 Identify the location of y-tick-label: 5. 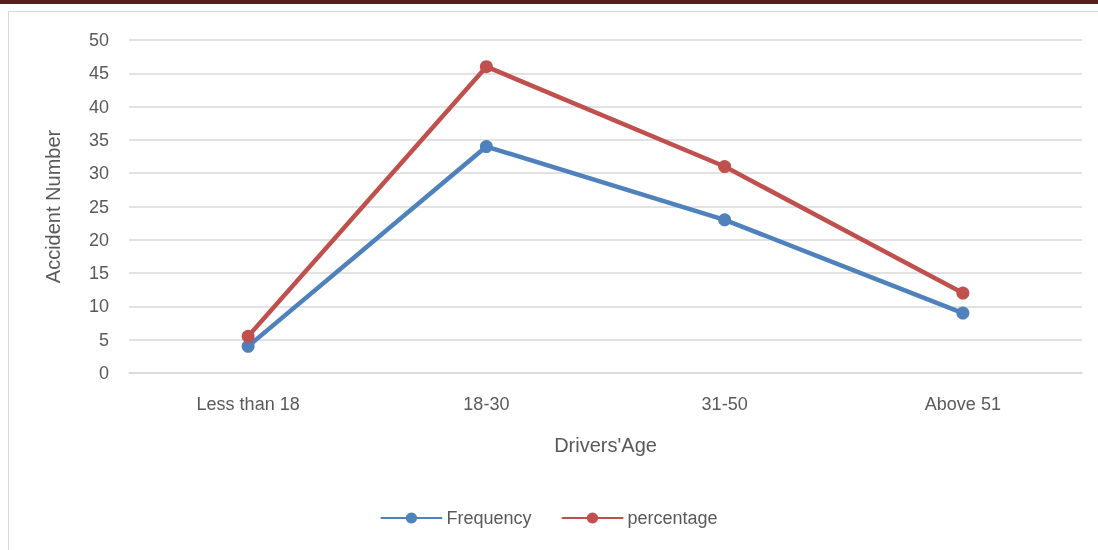
(103, 339).